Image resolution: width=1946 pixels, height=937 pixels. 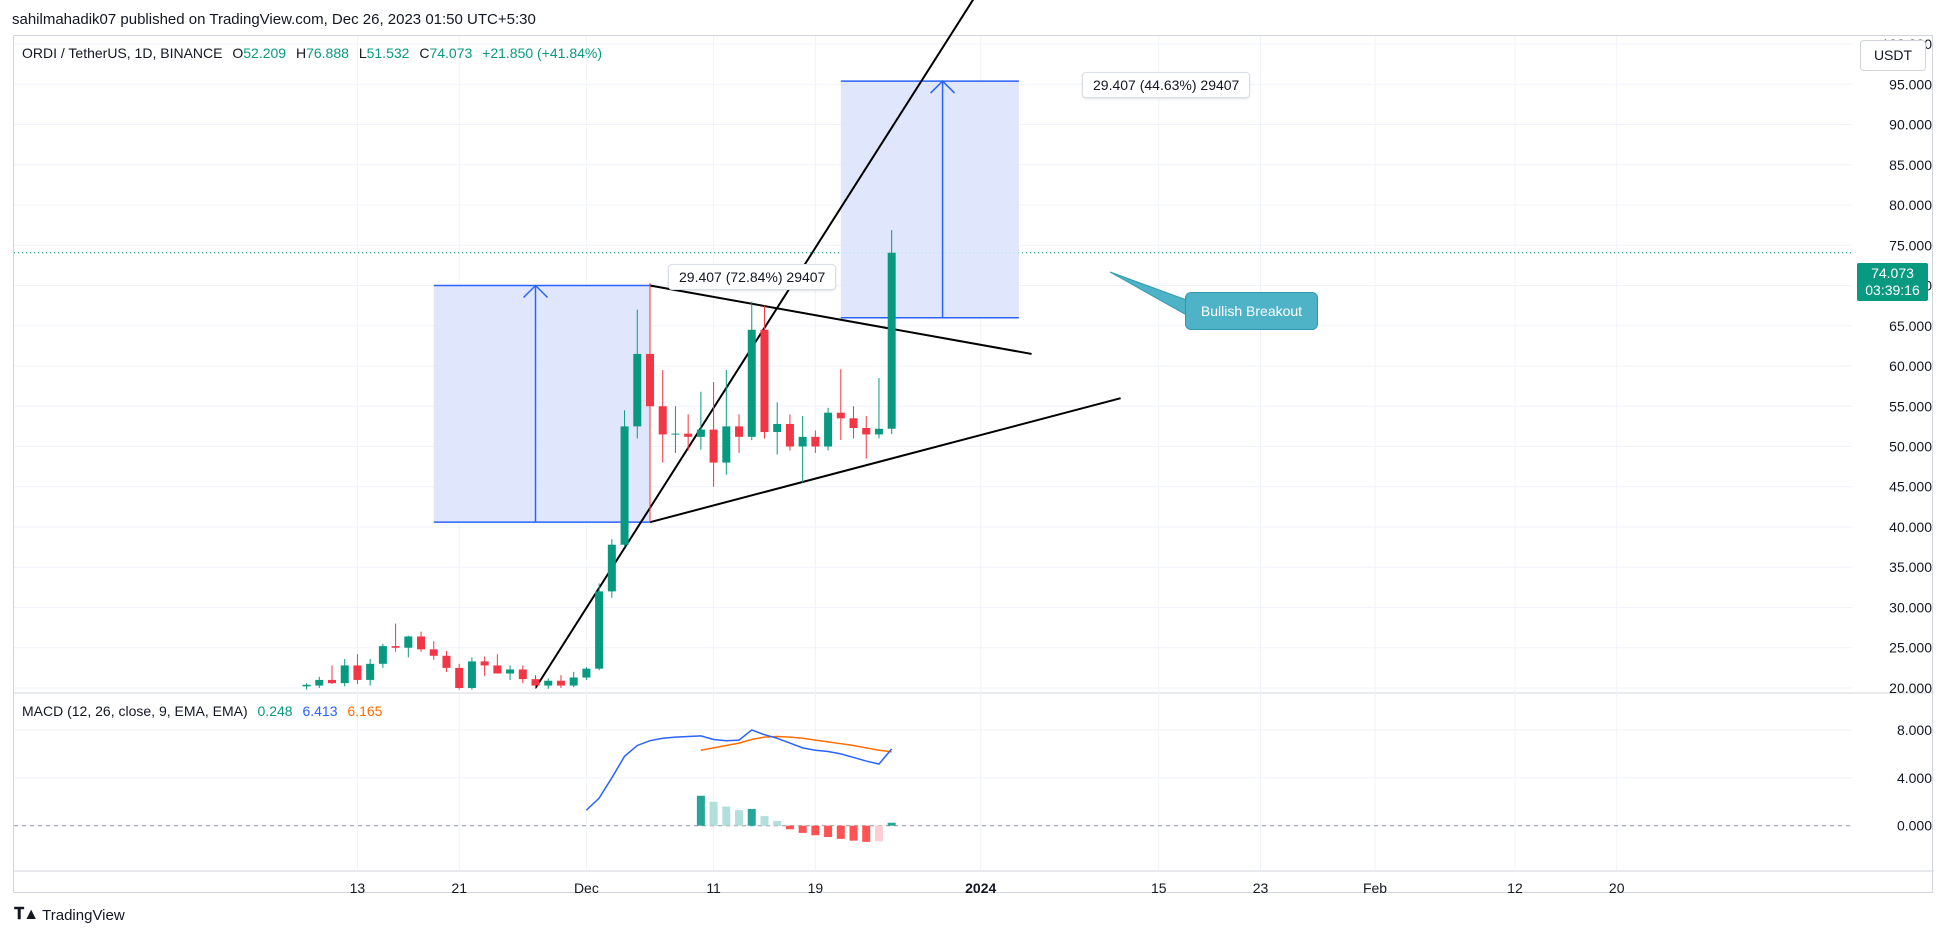 What do you see at coordinates (1914, 826) in the screenshot?
I see `macd-tick-label: 0.000` at bounding box center [1914, 826].